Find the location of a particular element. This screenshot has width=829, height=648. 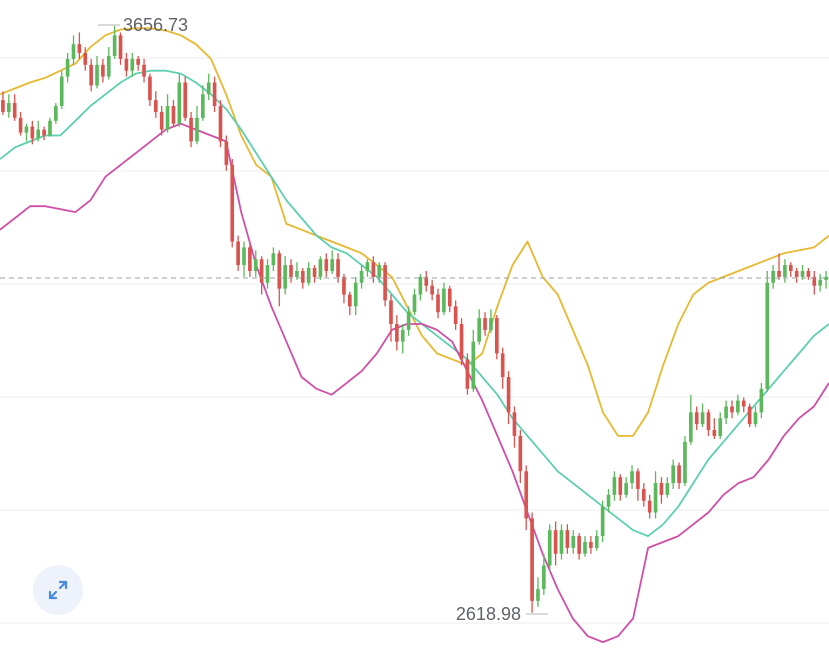

expand-button is located at coordinates (58, 590).